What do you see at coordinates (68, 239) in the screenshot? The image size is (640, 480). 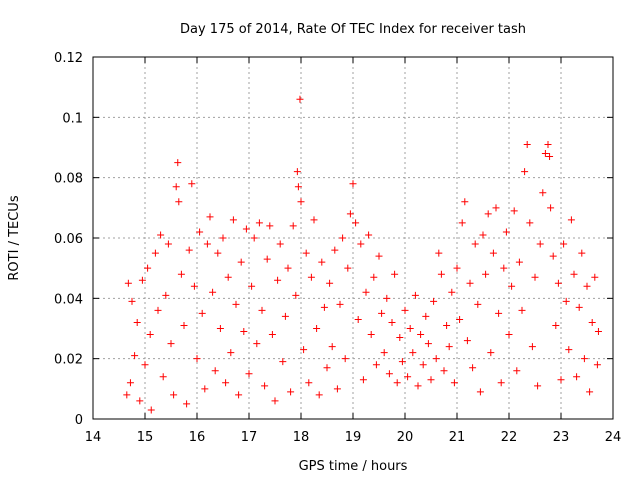 I see `y-tick-label: 0.06` at bounding box center [68, 239].